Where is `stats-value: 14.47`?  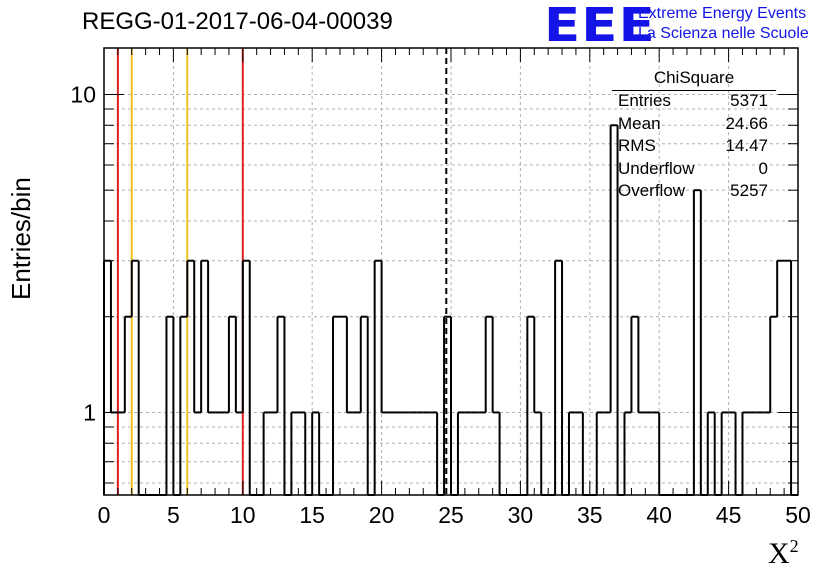
stats-value: 14.47 is located at coordinates (746, 145).